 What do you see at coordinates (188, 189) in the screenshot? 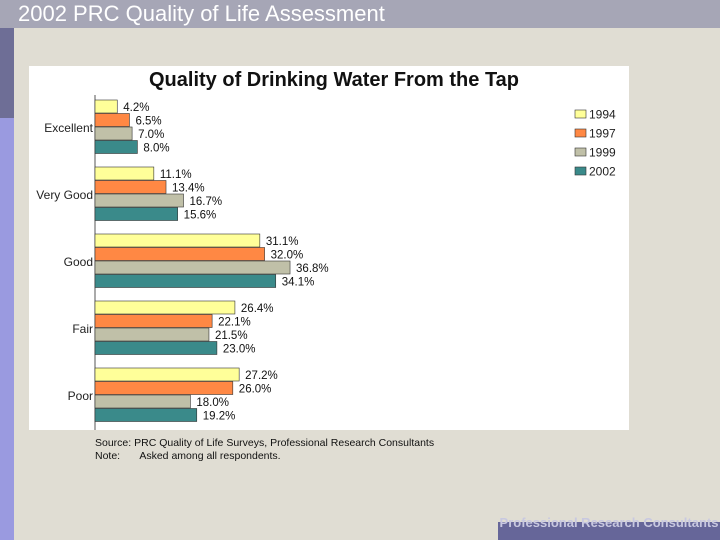
I see `data-label-very-good-1997: 13.4%` at bounding box center [188, 189].